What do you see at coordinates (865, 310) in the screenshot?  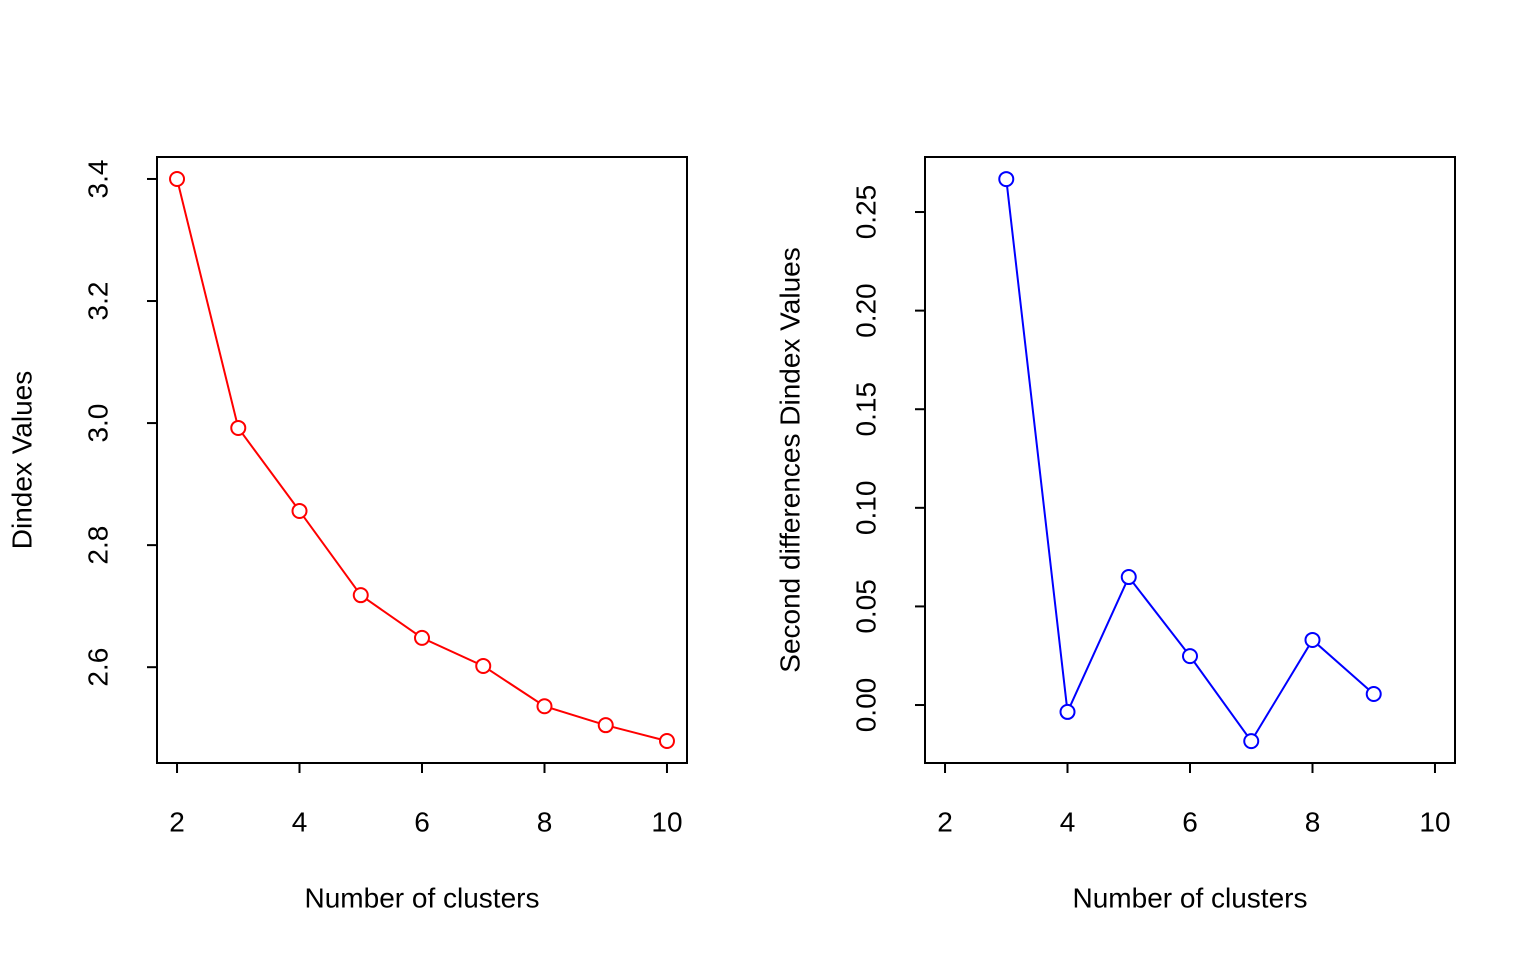 I see `y-tick-label: 0.20` at bounding box center [865, 310].